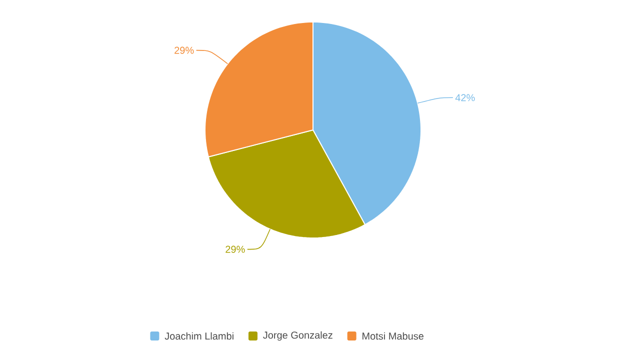 This screenshot has width=643, height=364. What do you see at coordinates (465, 98) in the screenshot?
I see `data-label: 42%` at bounding box center [465, 98].